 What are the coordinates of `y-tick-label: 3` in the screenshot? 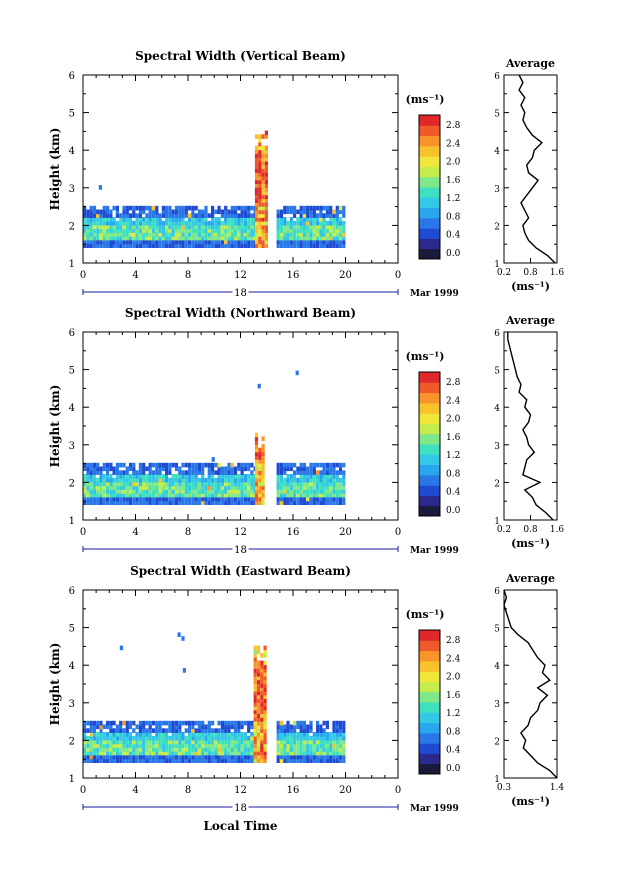 It's located at (72, 704).